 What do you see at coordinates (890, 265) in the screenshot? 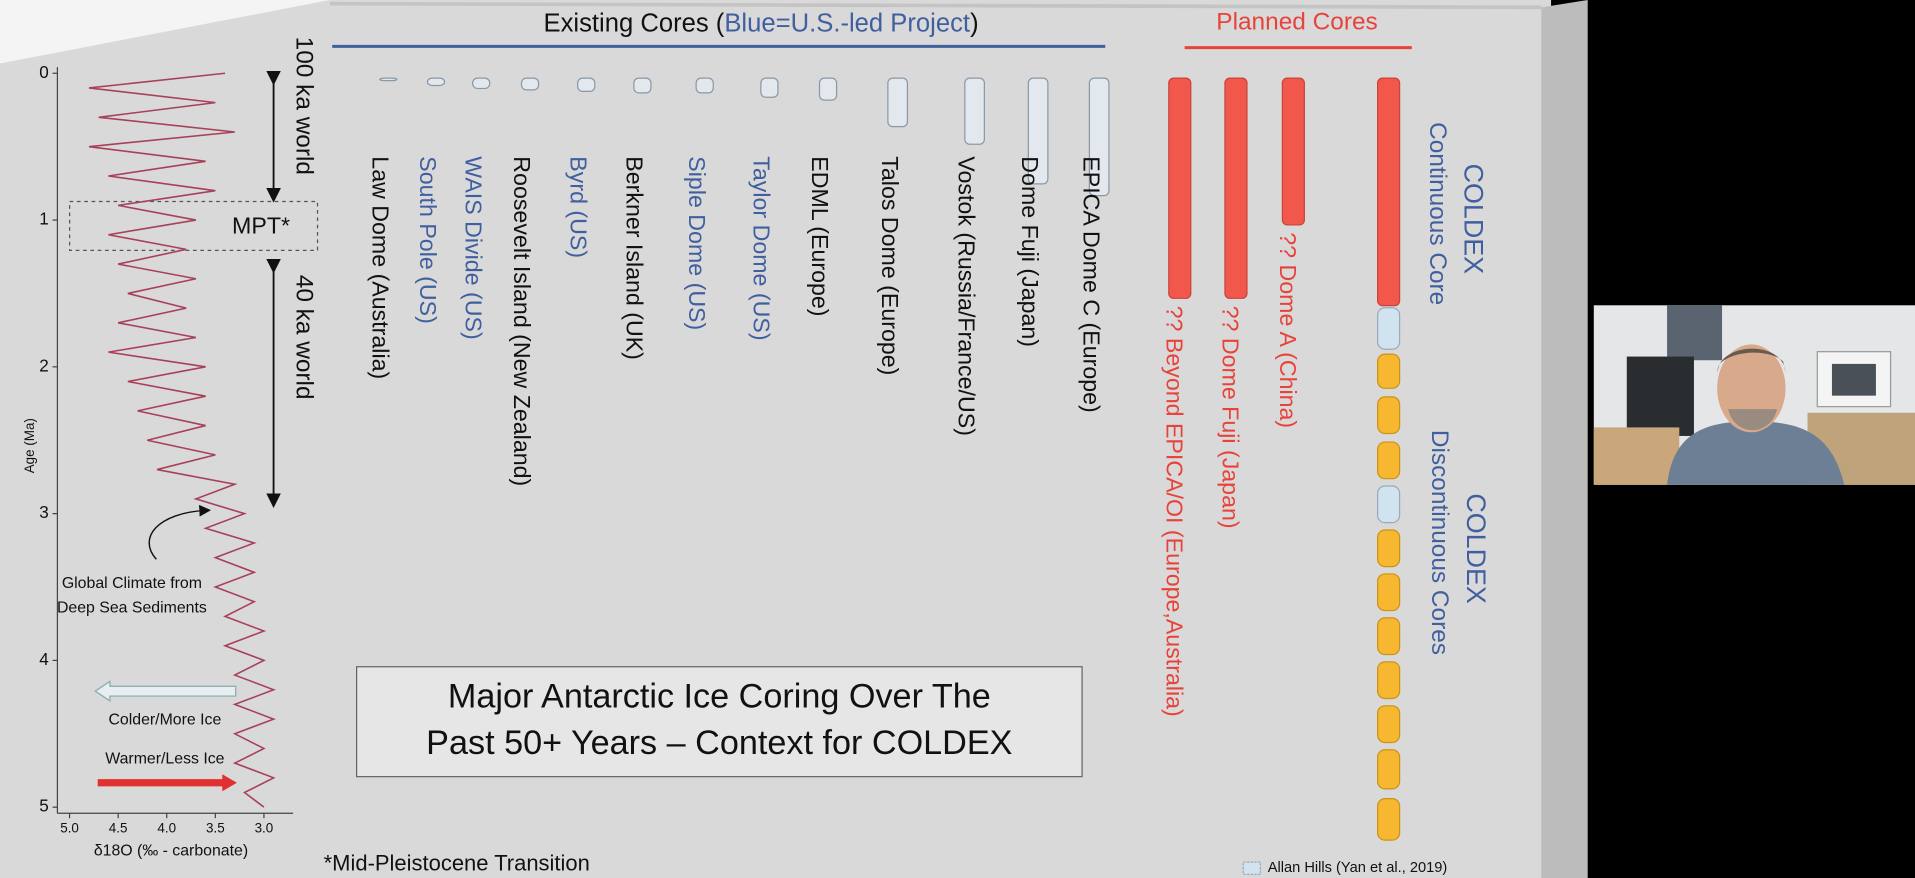
I see `core-label: Talos Dome (Europe)` at bounding box center [890, 265].